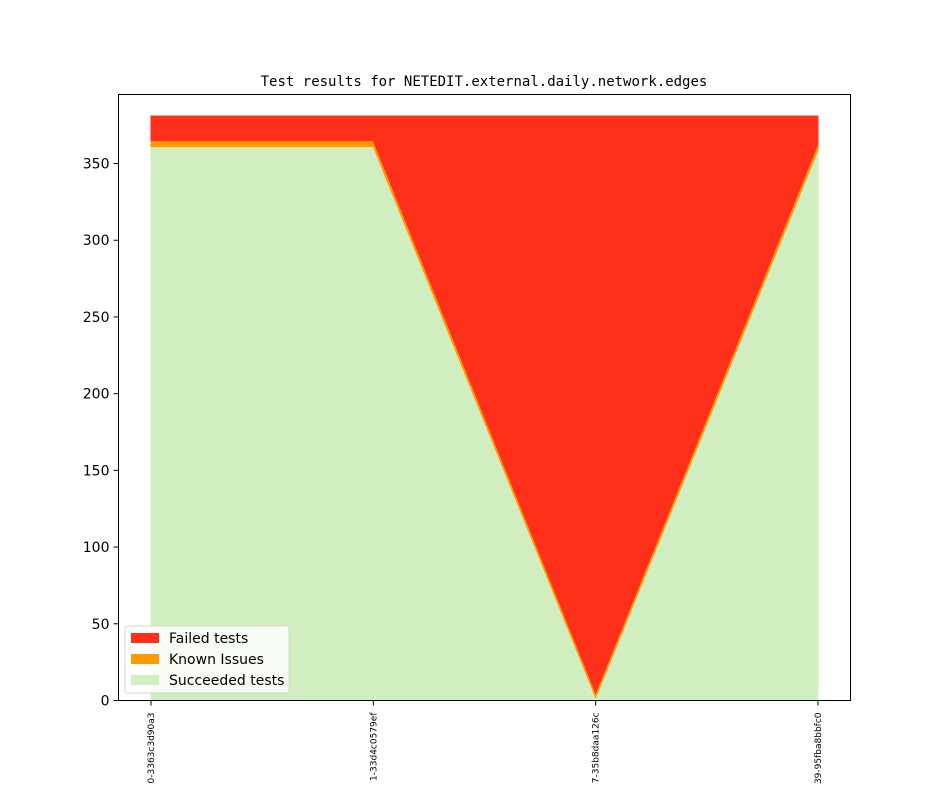  I want to click on y-tick-label: 250, so click(96, 318).